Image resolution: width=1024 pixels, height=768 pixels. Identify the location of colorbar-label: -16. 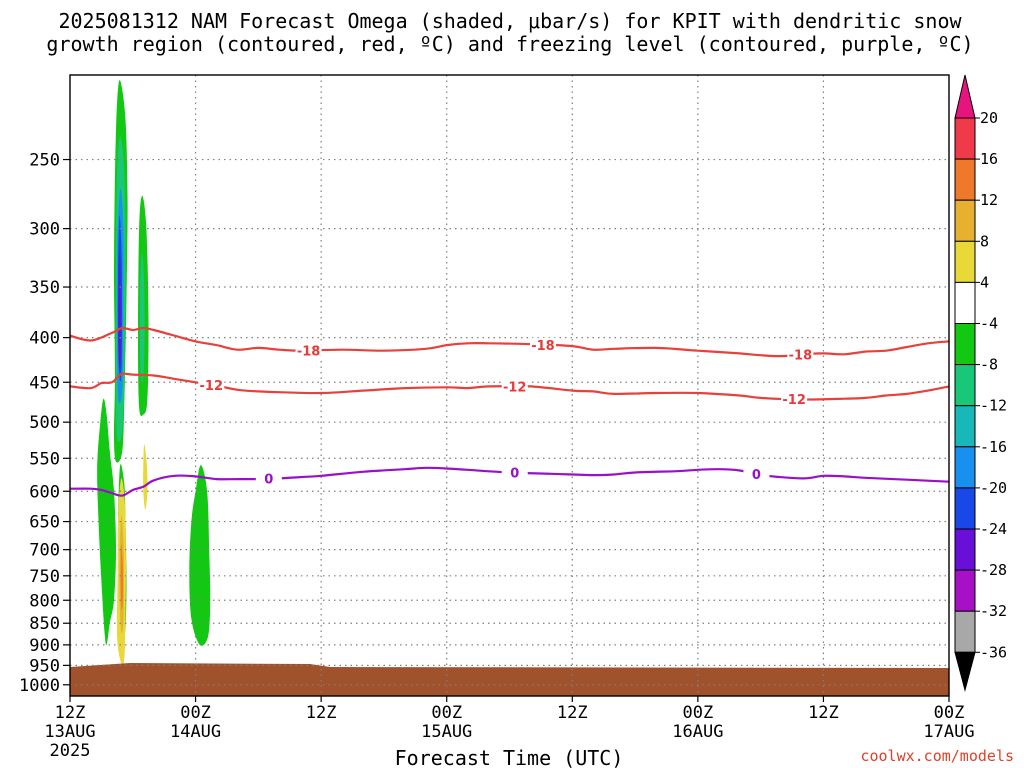
(993, 447).